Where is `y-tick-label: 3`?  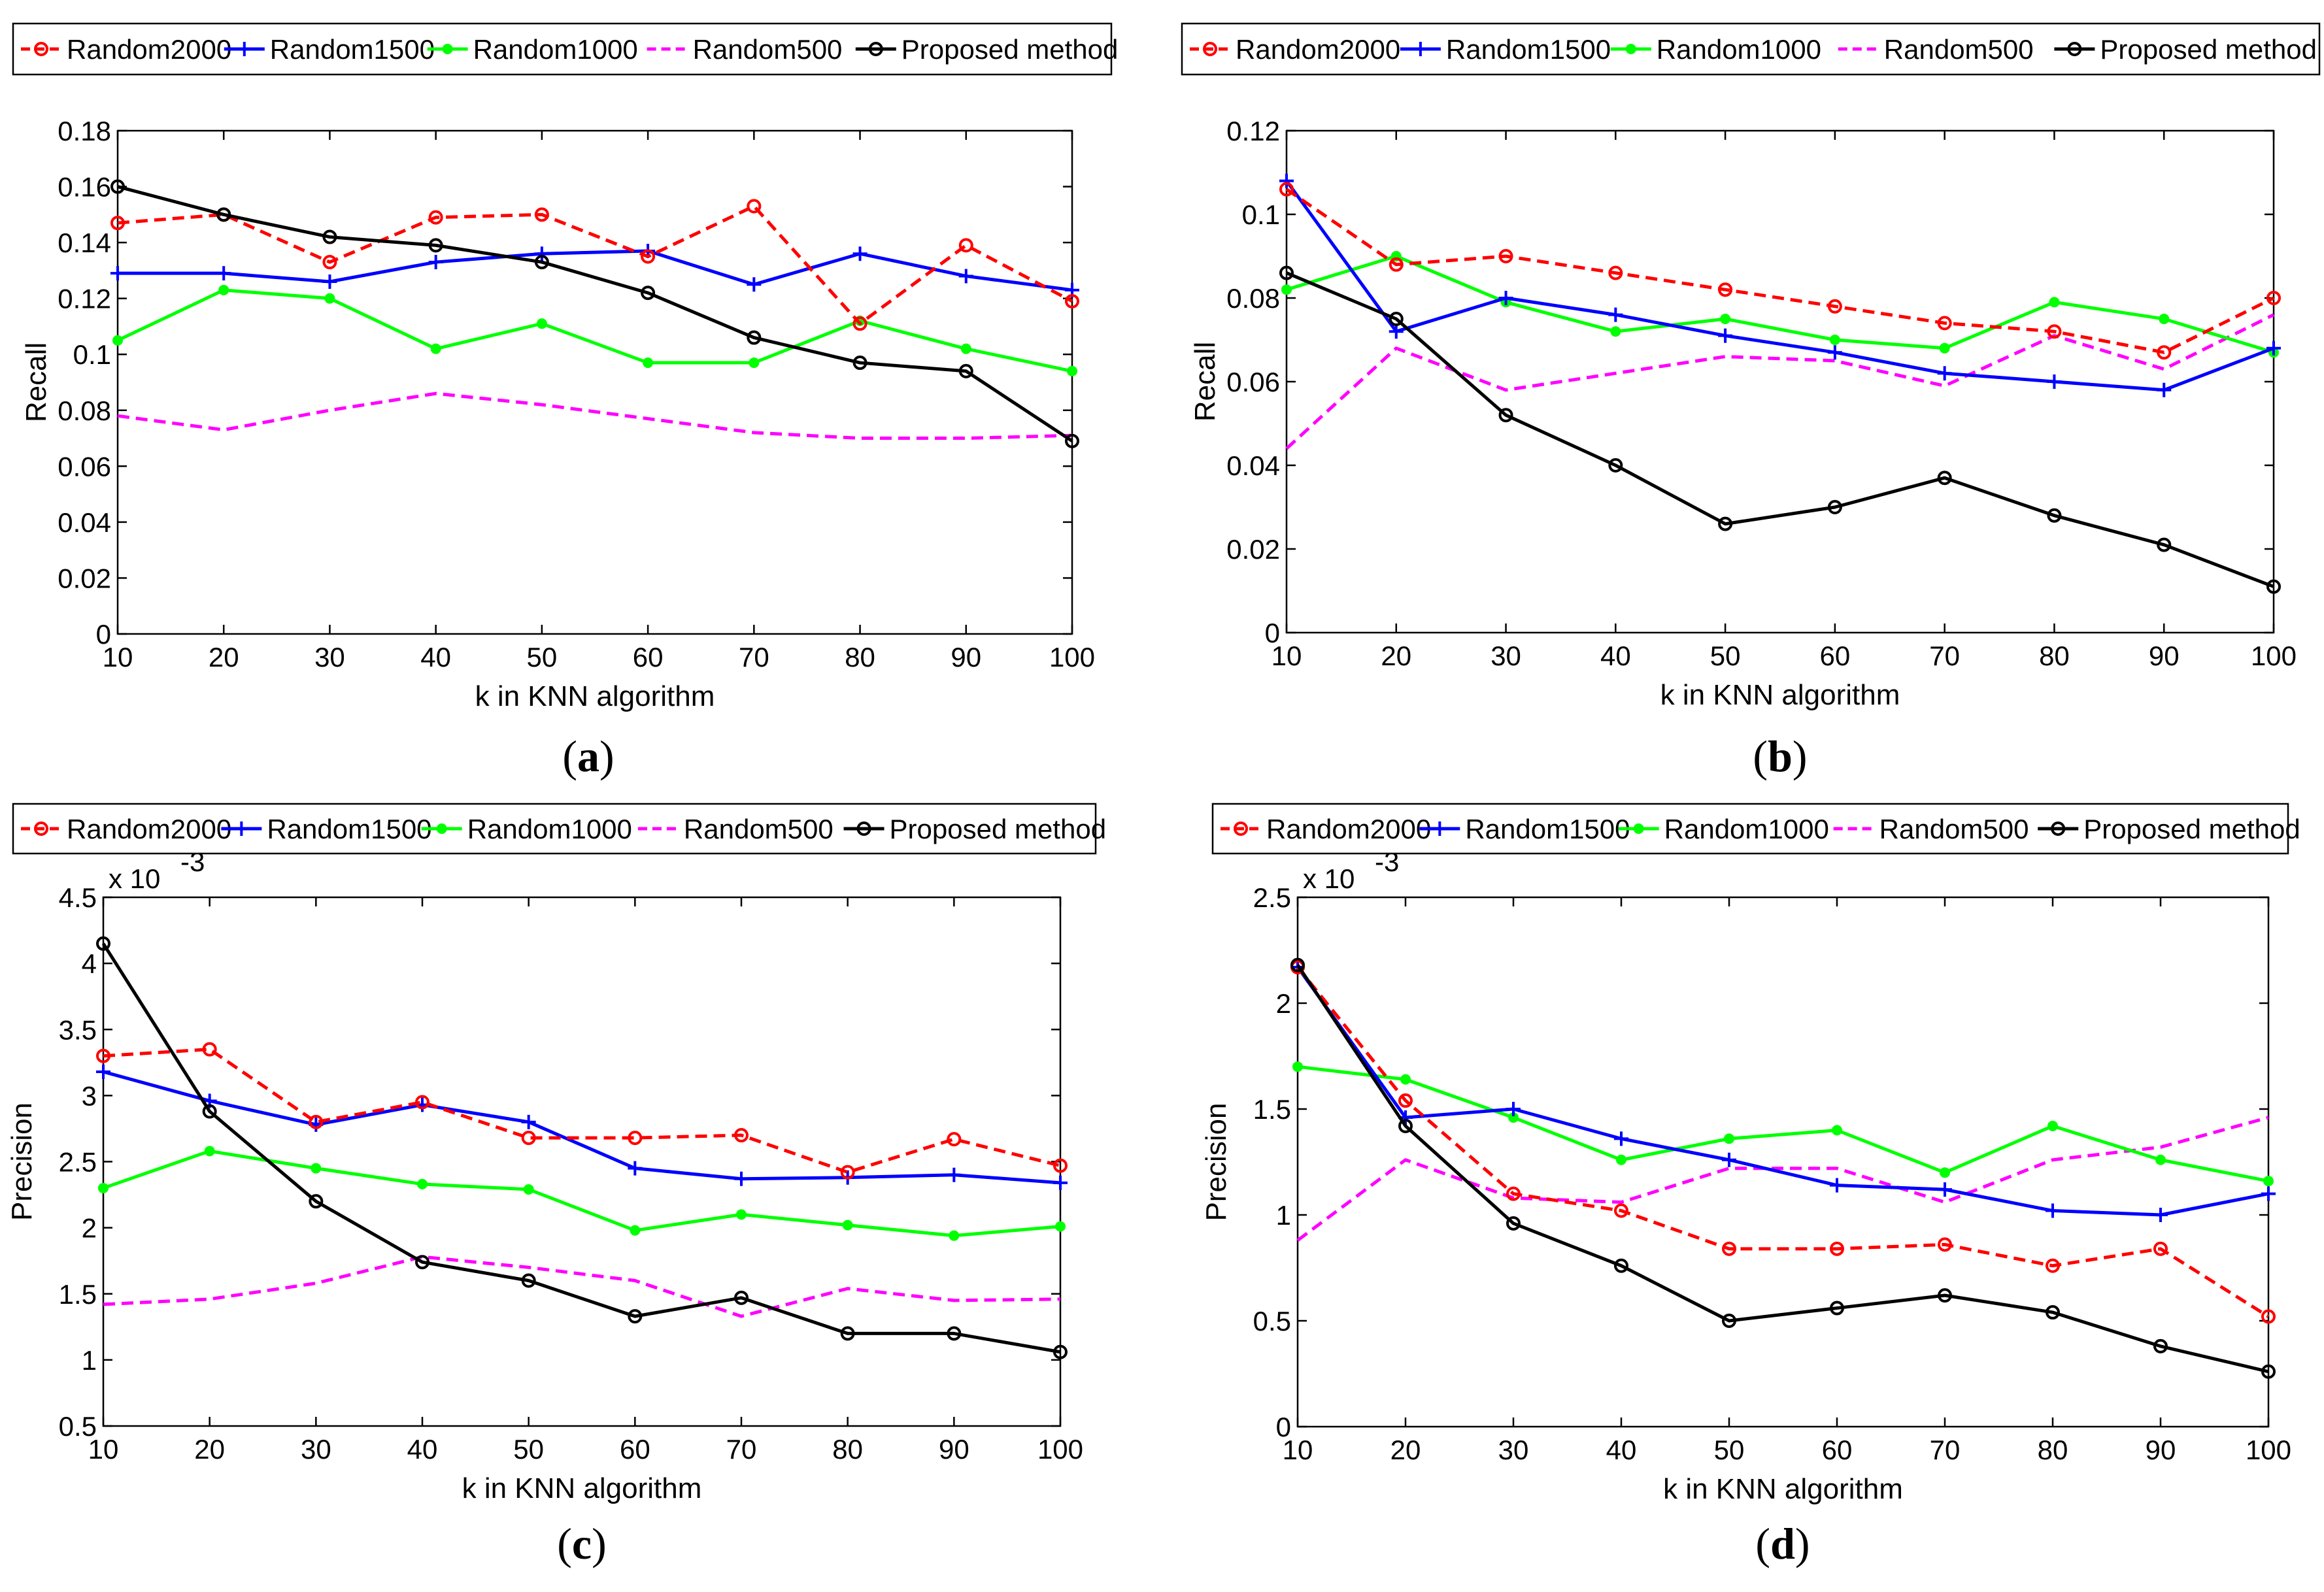 y-tick-label: 3 is located at coordinates (89, 1095).